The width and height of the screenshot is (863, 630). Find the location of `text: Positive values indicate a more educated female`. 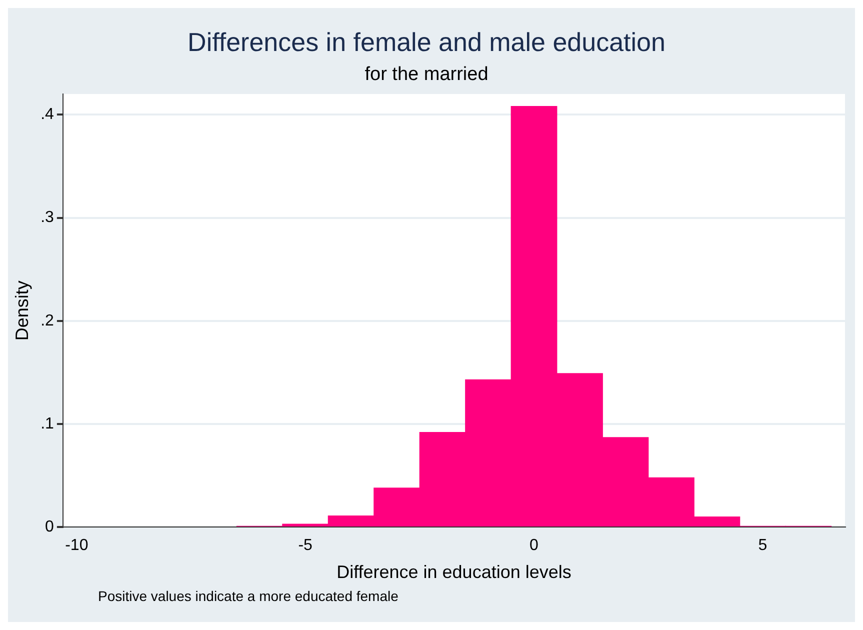

text: Positive values indicate a more educated female is located at coordinates (248, 596).